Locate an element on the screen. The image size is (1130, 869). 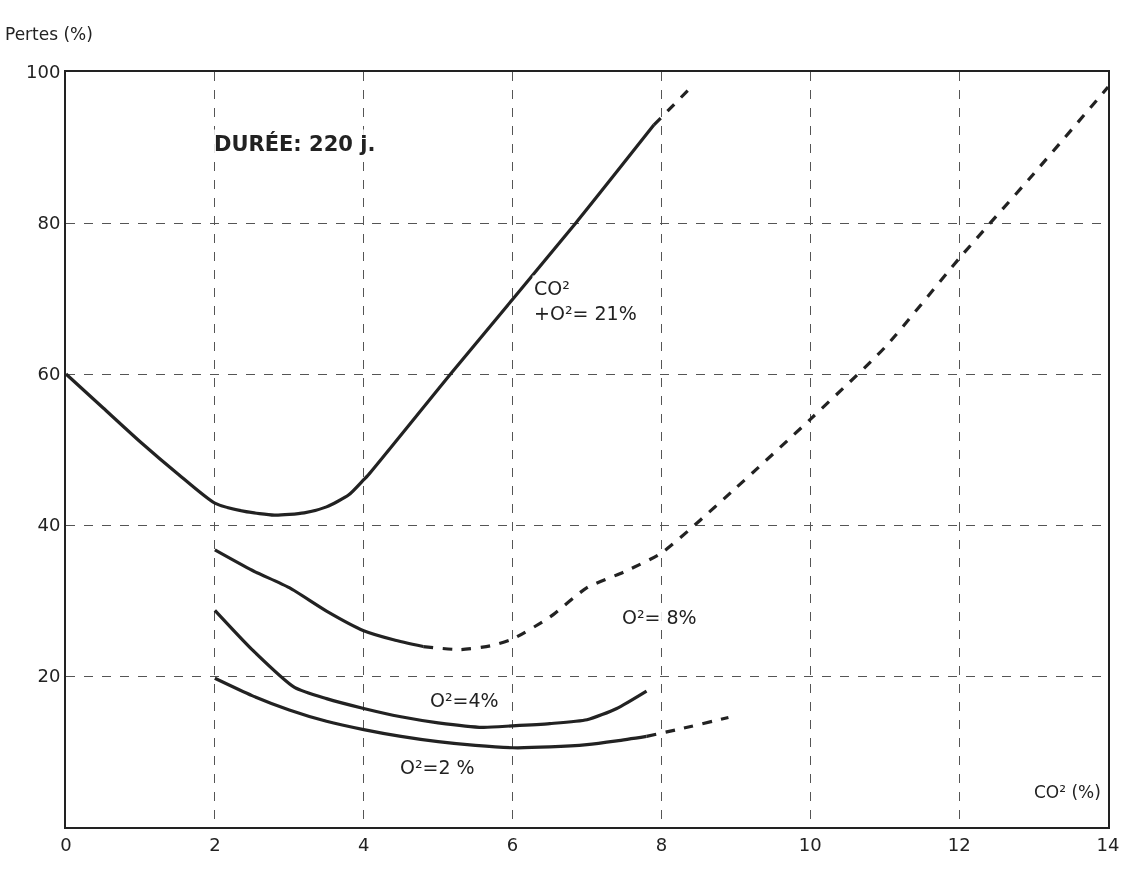
y-tick-label: 80 is located at coordinates (49, 223).